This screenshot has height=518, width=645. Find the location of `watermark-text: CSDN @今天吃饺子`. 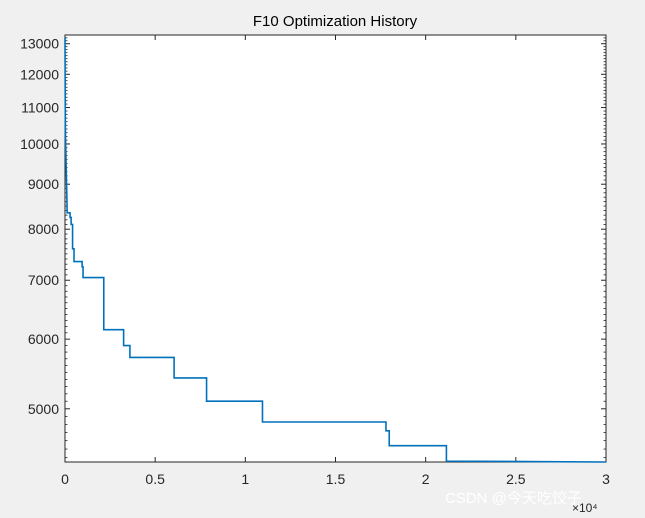

watermark-text: CSDN @今天吃饺子 is located at coordinates (513, 498).